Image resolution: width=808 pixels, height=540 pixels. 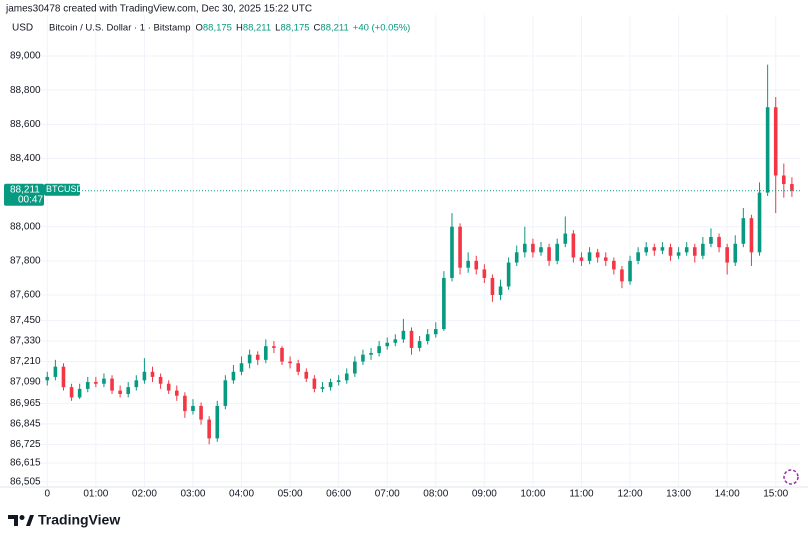 I want to click on price-tag-timer: 00:47, so click(x=30, y=199).